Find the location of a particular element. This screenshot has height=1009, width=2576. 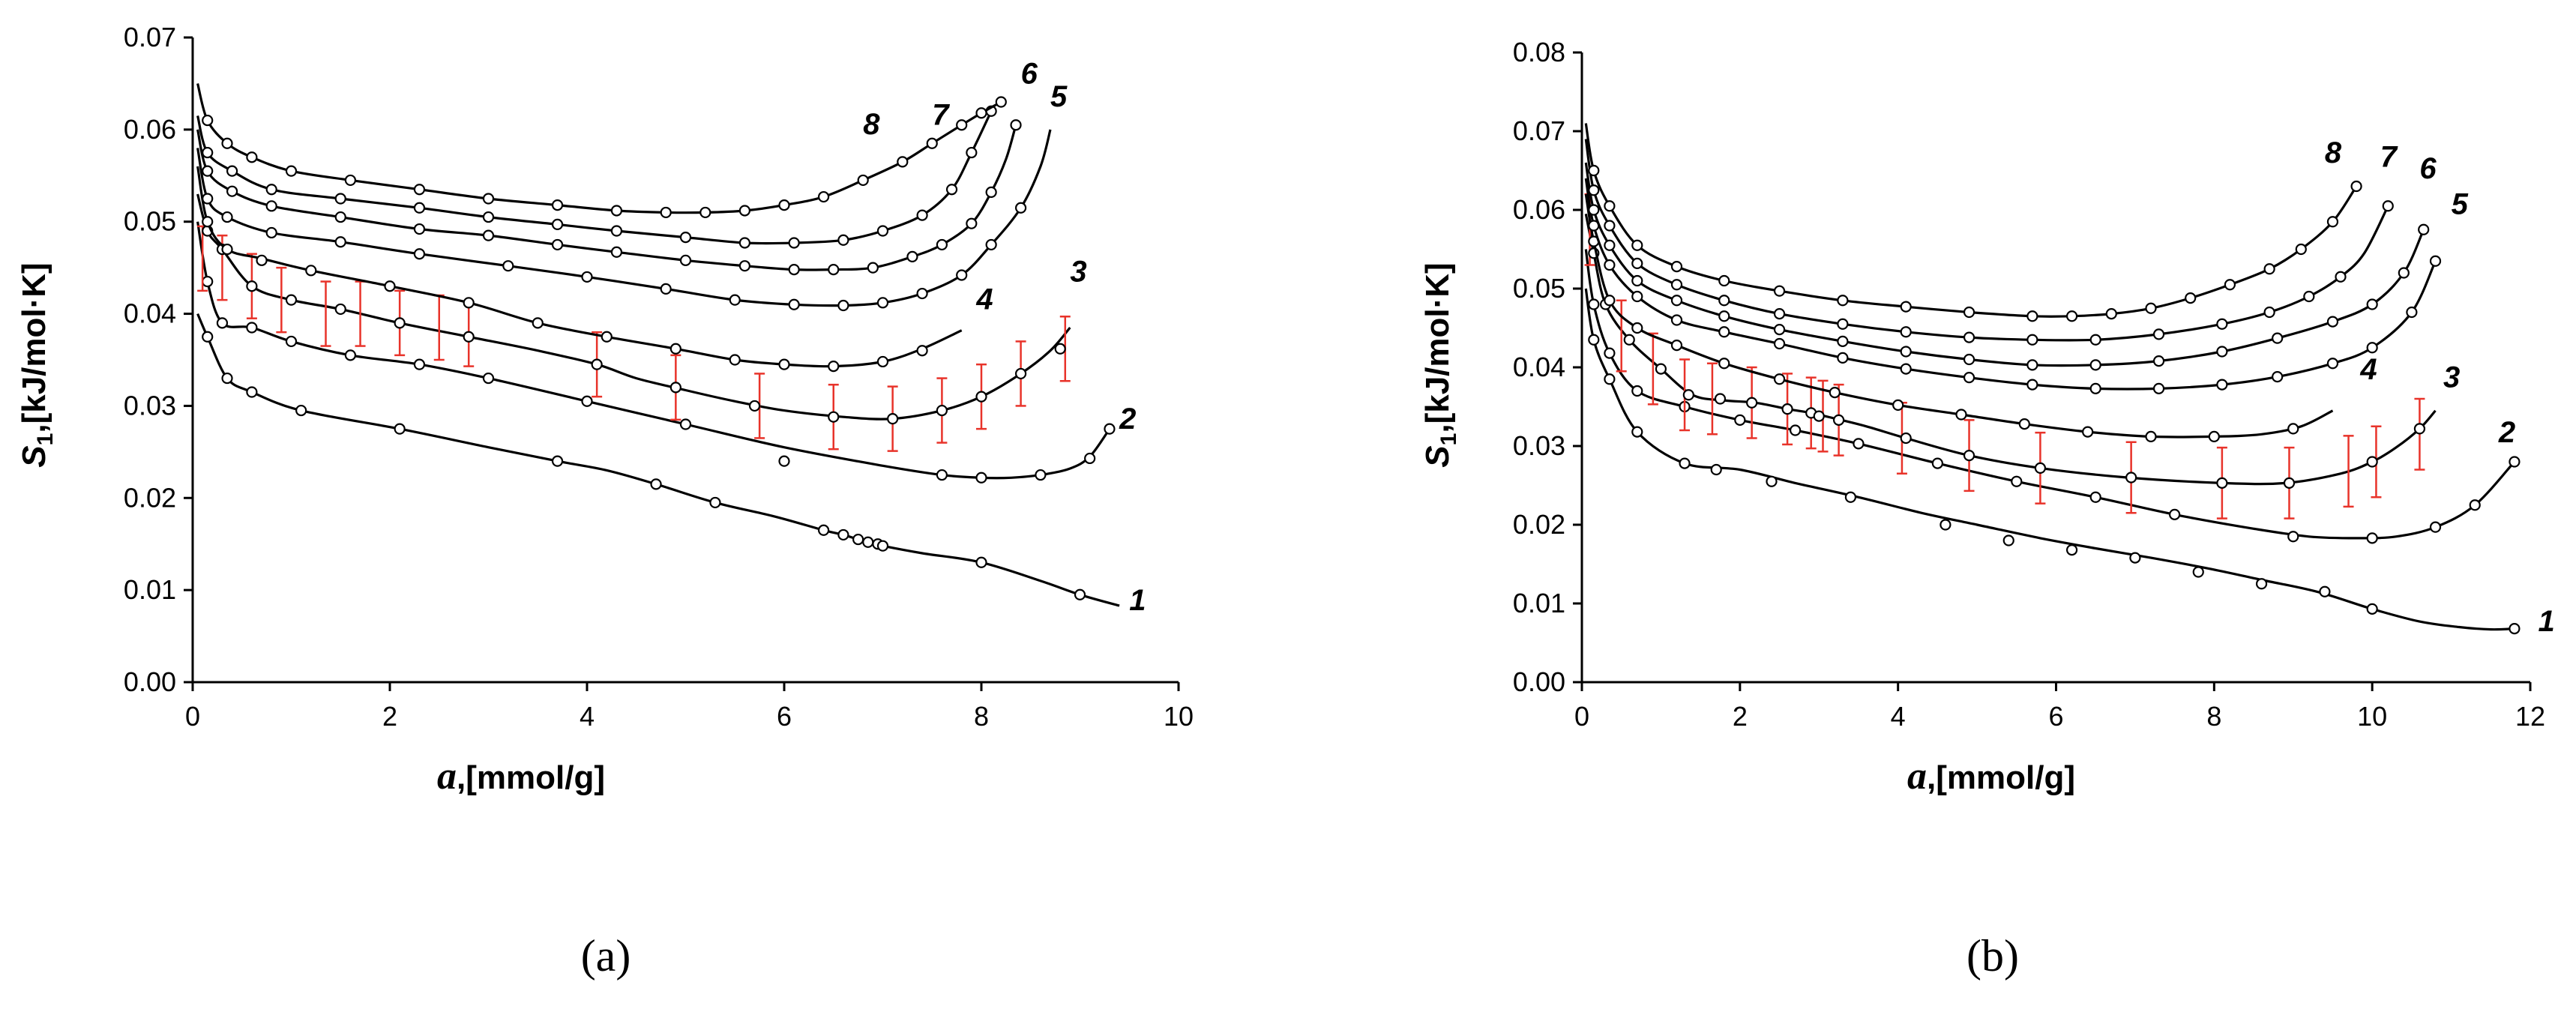

svg-text: S1,[kJ/mol·K] is located at coordinates (37, 364).